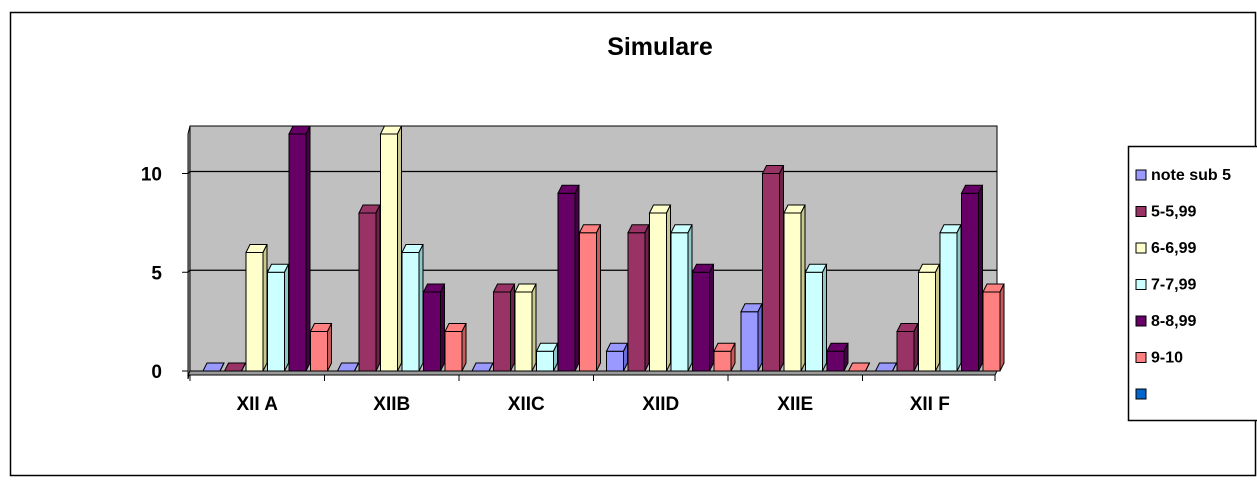 This screenshot has width=1257, height=482. I want to click on legend-label: 6-6,99, so click(1173, 248).